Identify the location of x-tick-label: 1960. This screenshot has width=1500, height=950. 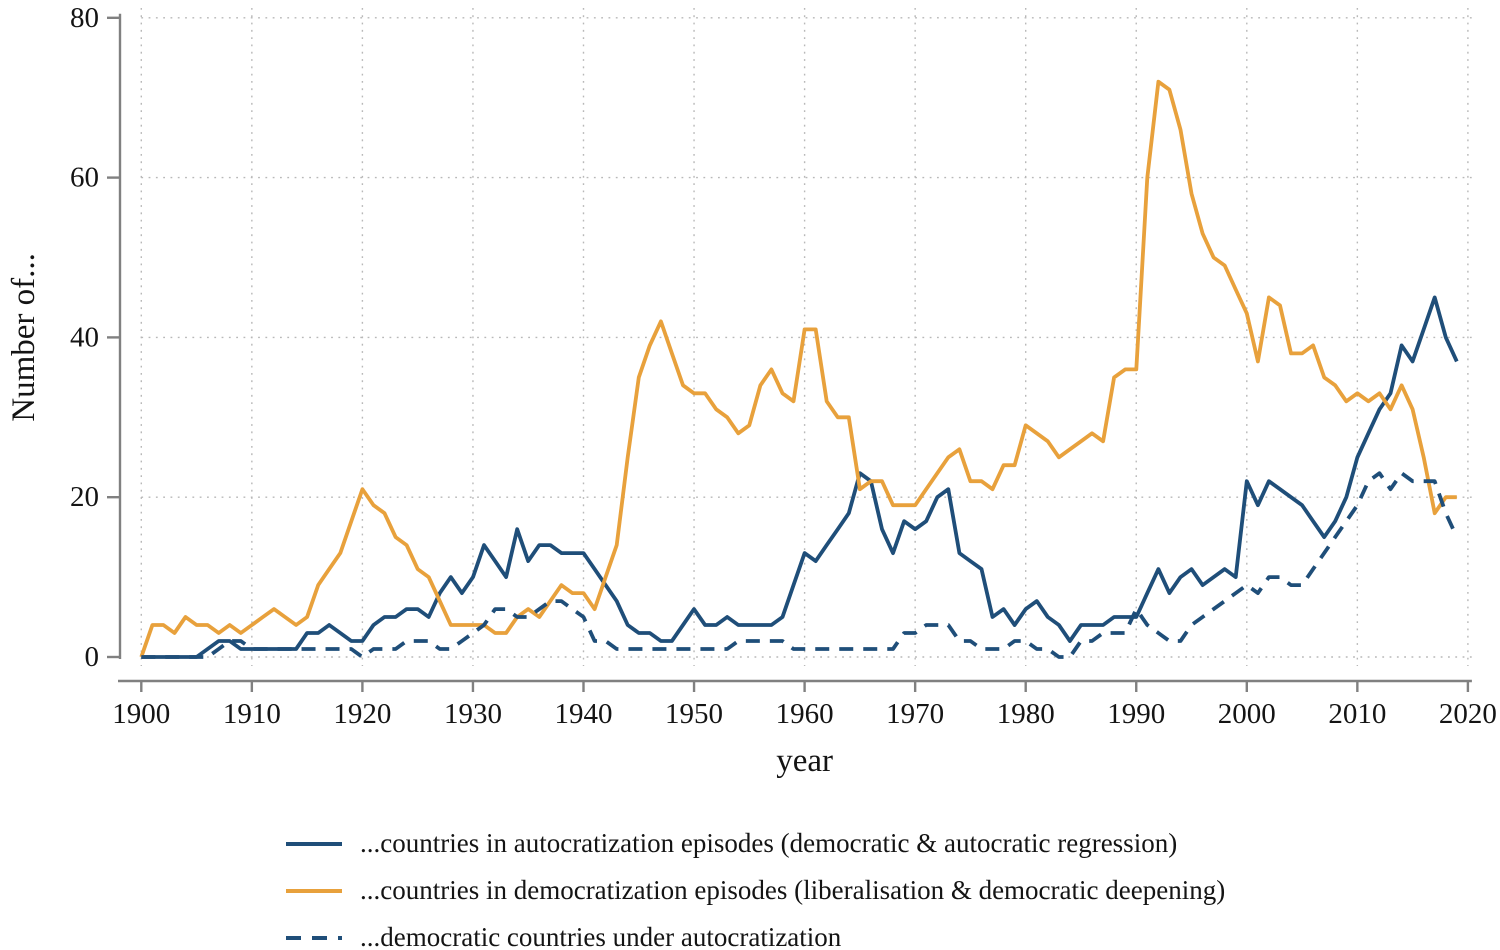
(805, 714).